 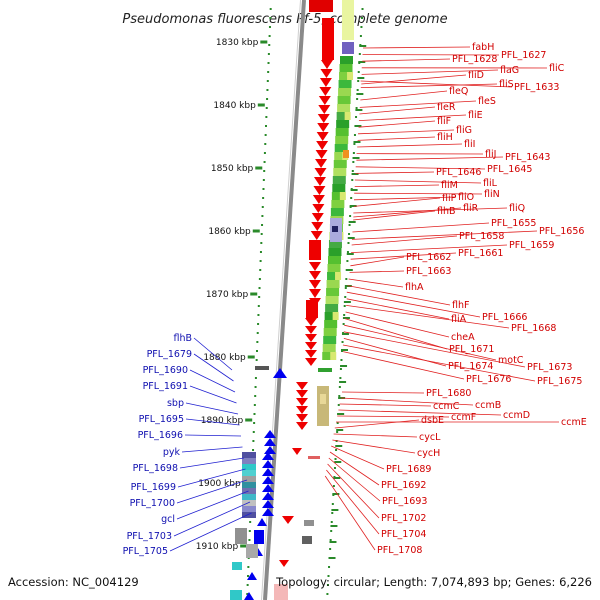 What do you see at coordinates (463, 417) in the screenshot?
I see `gene-label: ccmF` at bounding box center [463, 417].